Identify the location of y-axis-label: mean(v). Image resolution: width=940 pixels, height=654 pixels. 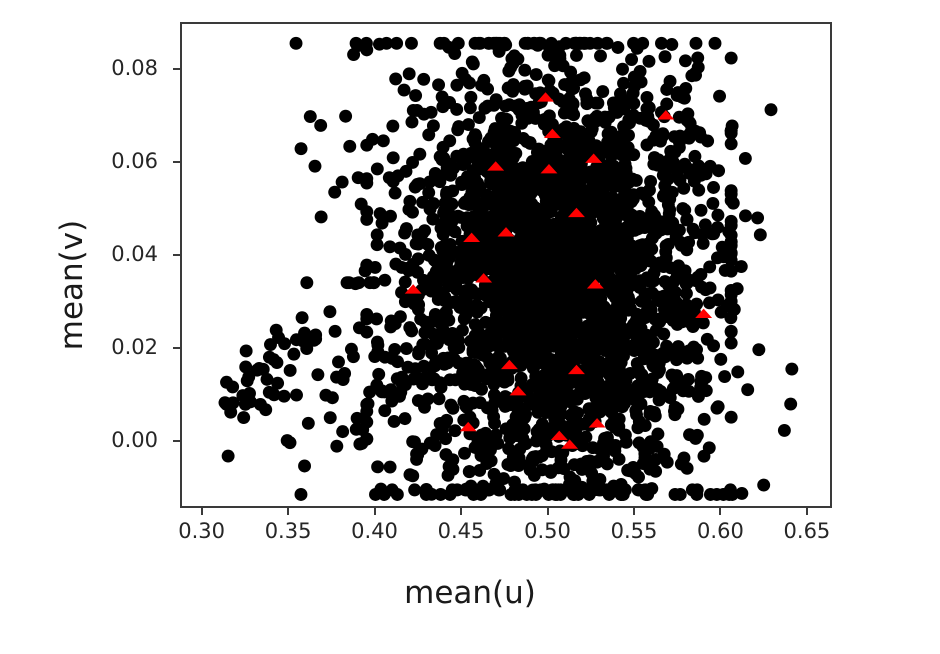
(72, 285).